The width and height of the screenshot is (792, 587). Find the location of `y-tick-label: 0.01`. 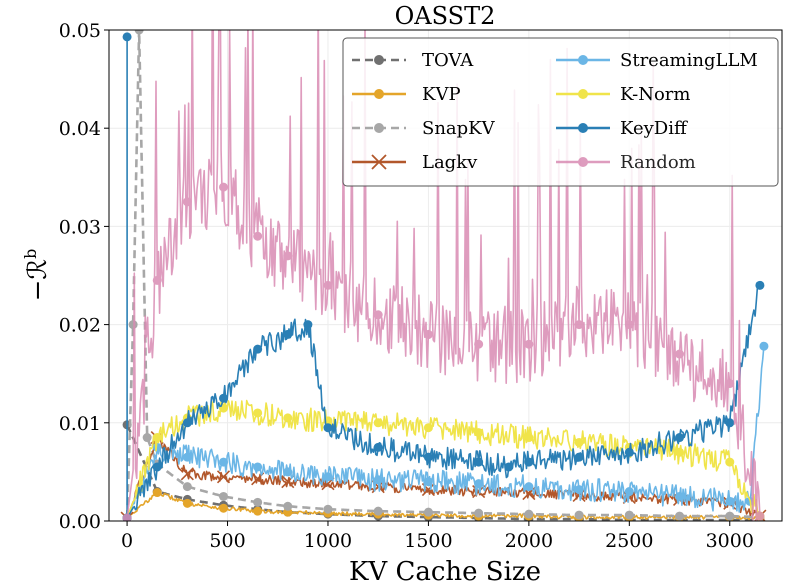

y-tick-label: 0.01 is located at coordinates (80, 424).